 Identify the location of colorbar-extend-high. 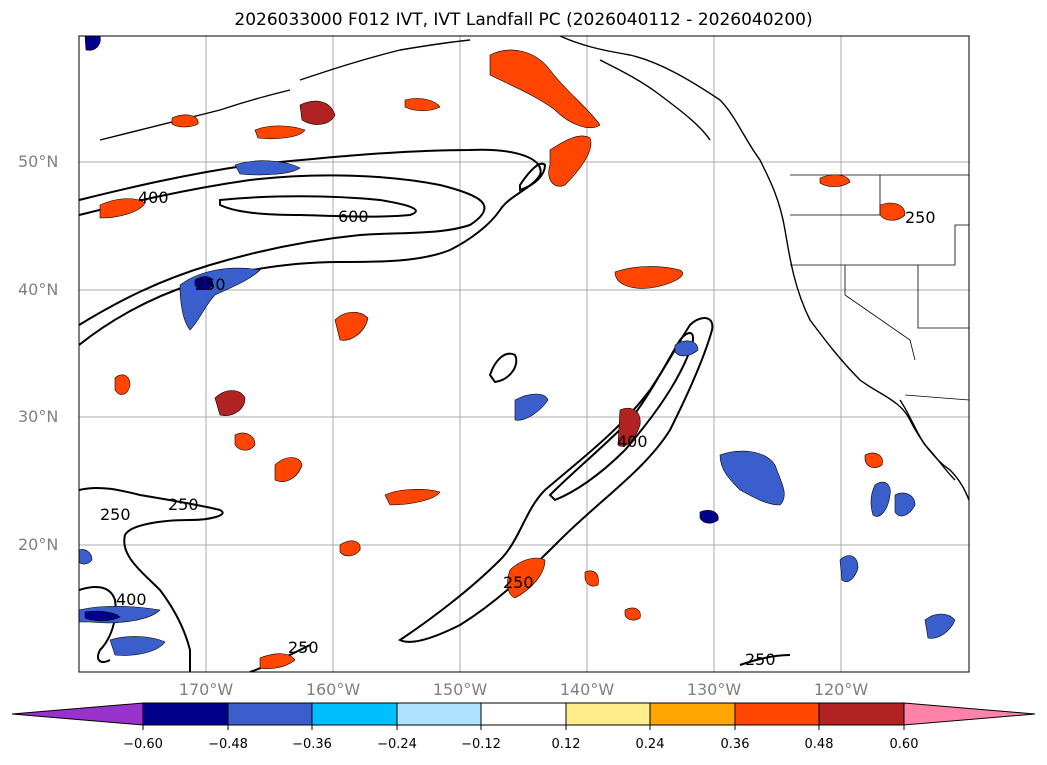
(969, 714).